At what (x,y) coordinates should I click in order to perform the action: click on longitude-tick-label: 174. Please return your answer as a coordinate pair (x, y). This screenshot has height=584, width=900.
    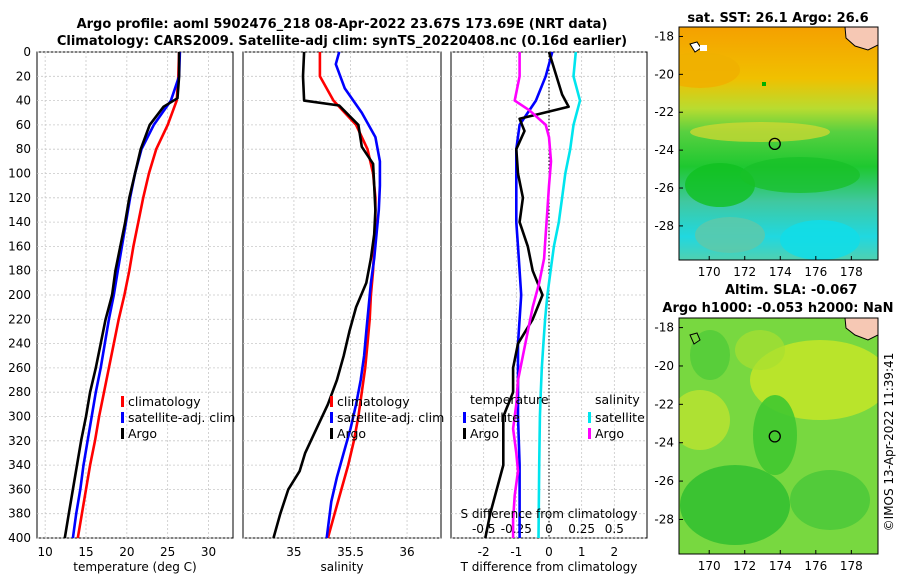
    Looking at the image, I should click on (780, 566).